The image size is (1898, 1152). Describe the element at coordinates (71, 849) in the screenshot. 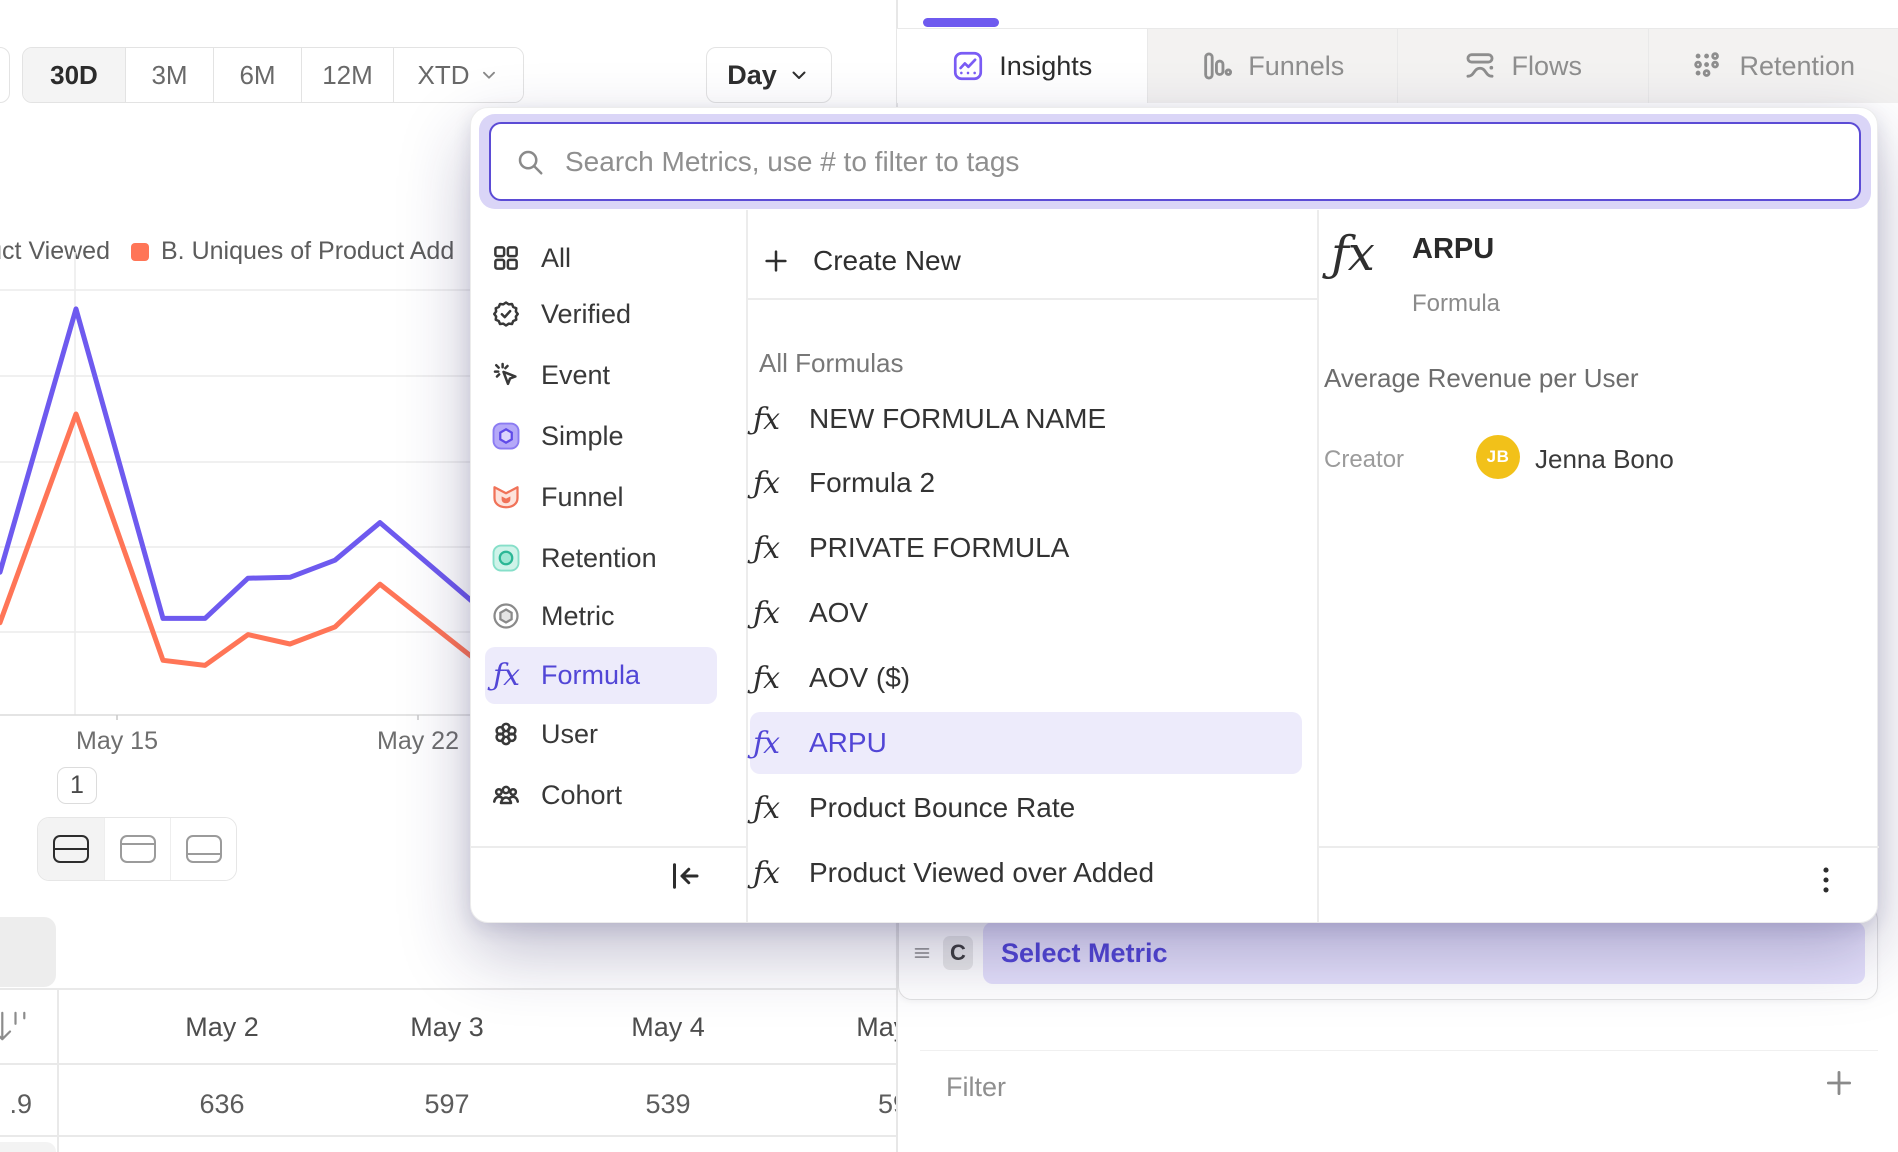

I see `layout-split-button` at that location.